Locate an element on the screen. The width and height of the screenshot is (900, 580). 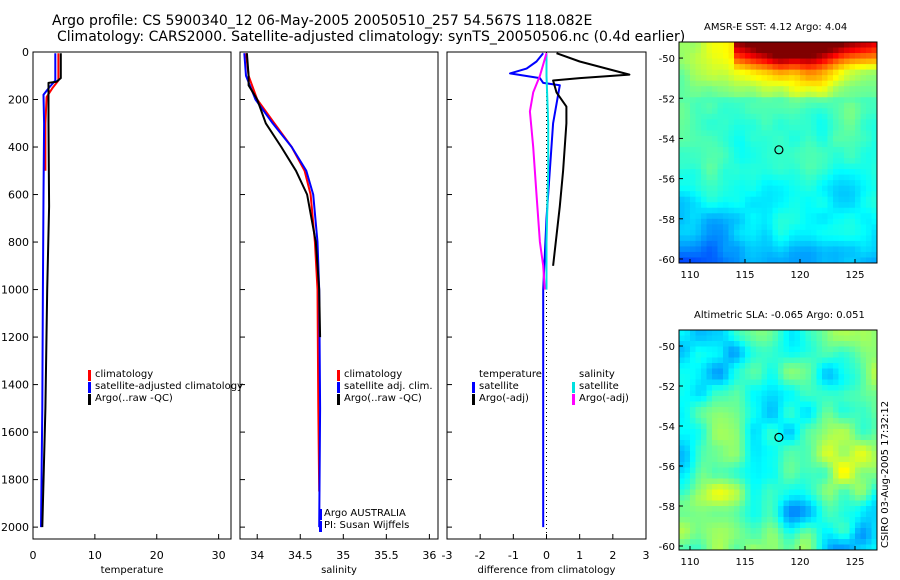
legend-label: satellite is located at coordinates (499, 386).